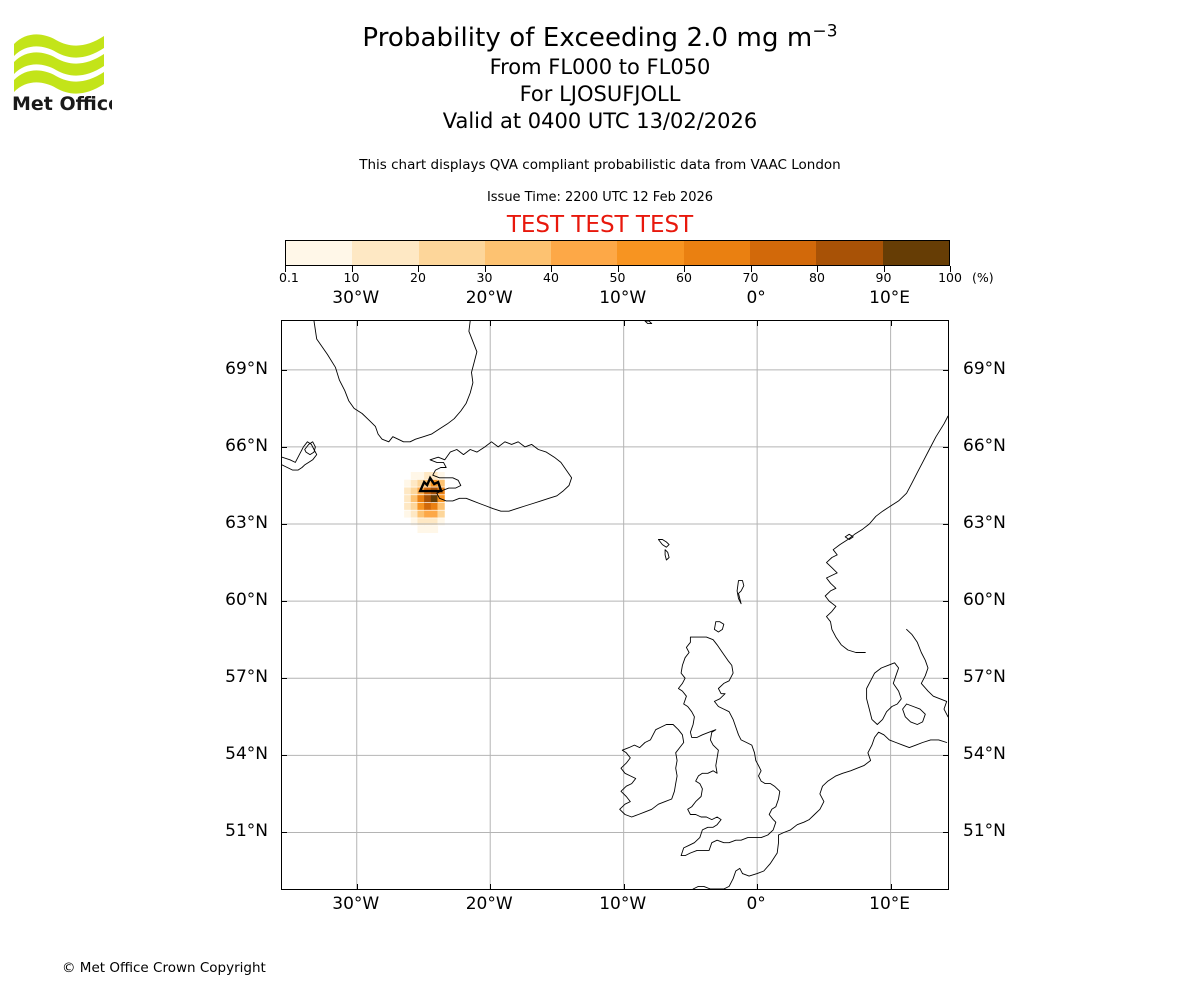 This screenshot has width=1200, height=1000. I want to click on coastline-belgium-france, so click(794, 827).